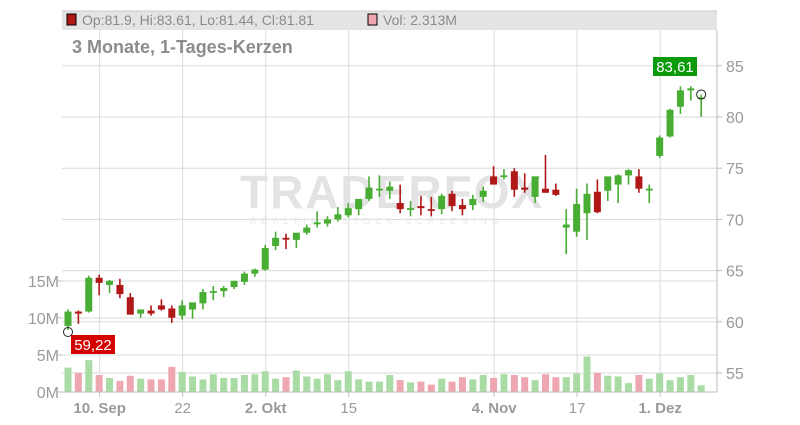 The image size is (800, 425). I want to click on volume-axis-label: 15M, so click(43, 282).